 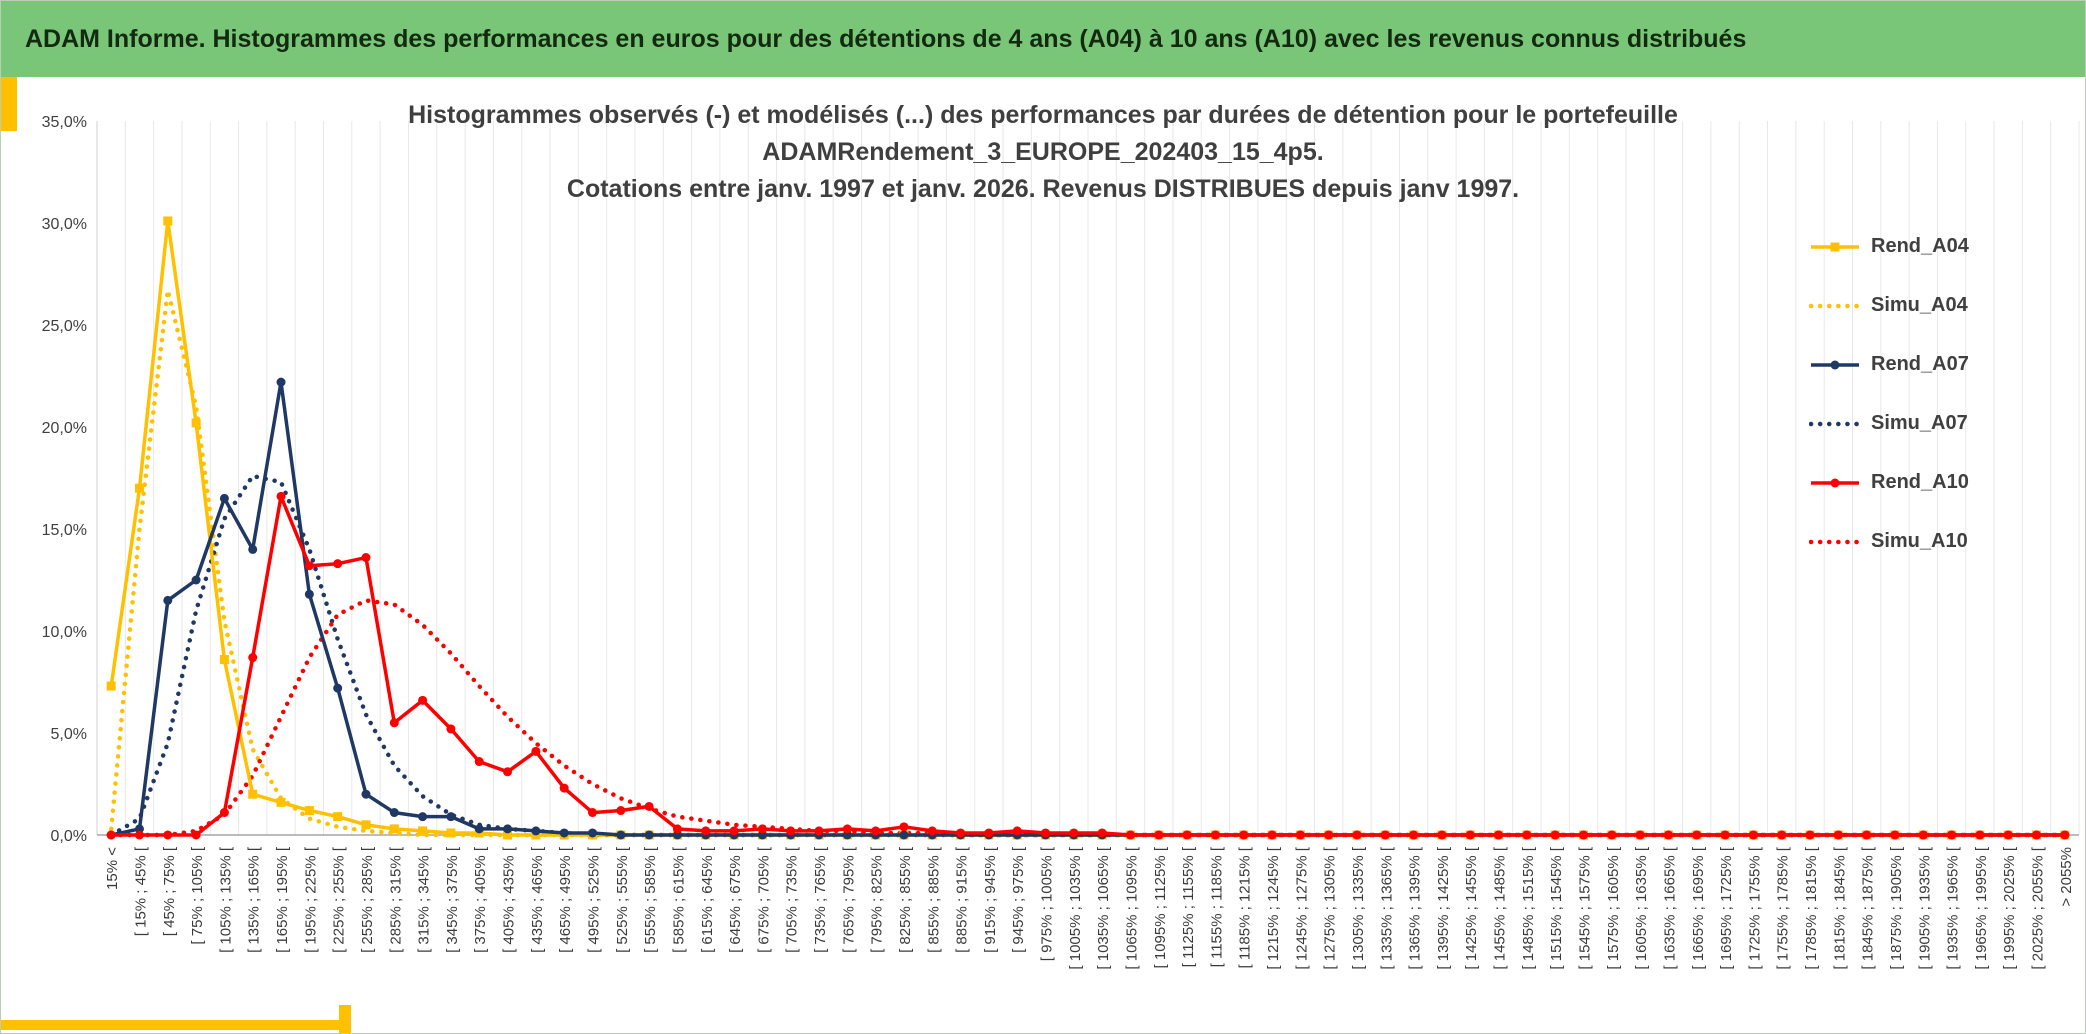 What do you see at coordinates (1047, 903) in the screenshot?
I see `x-axis-category-label: [ 975% ; 1005% [` at bounding box center [1047, 903].